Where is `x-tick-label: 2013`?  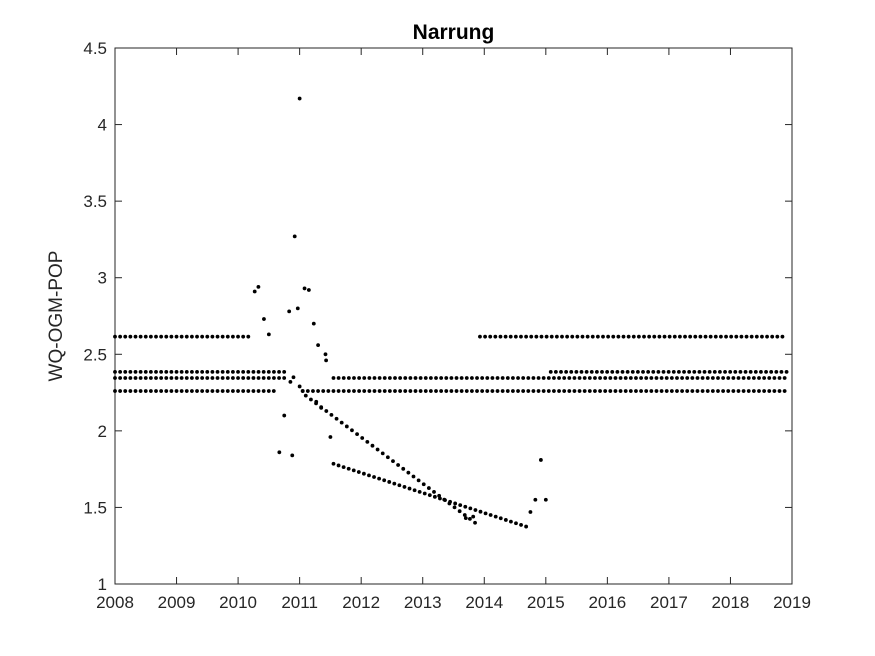 x-tick-label: 2013 is located at coordinates (423, 602).